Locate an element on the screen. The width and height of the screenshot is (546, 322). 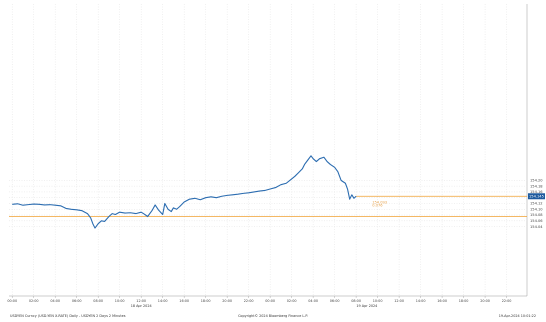
last-price-tag-label: 154.145 is located at coordinates (536, 197).